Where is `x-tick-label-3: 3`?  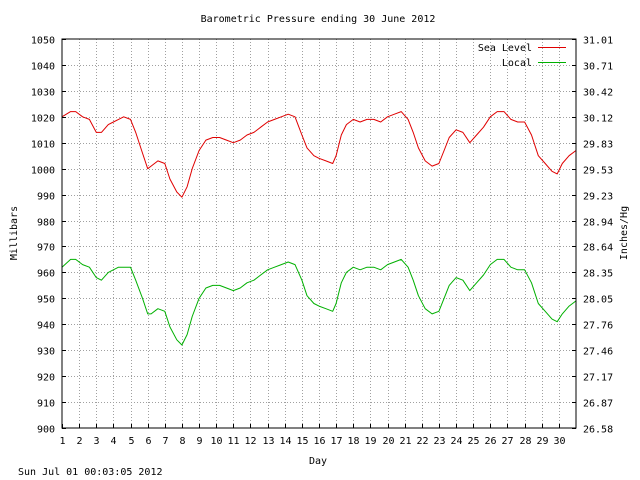 x-tick-label-3: 3 is located at coordinates (96, 441).